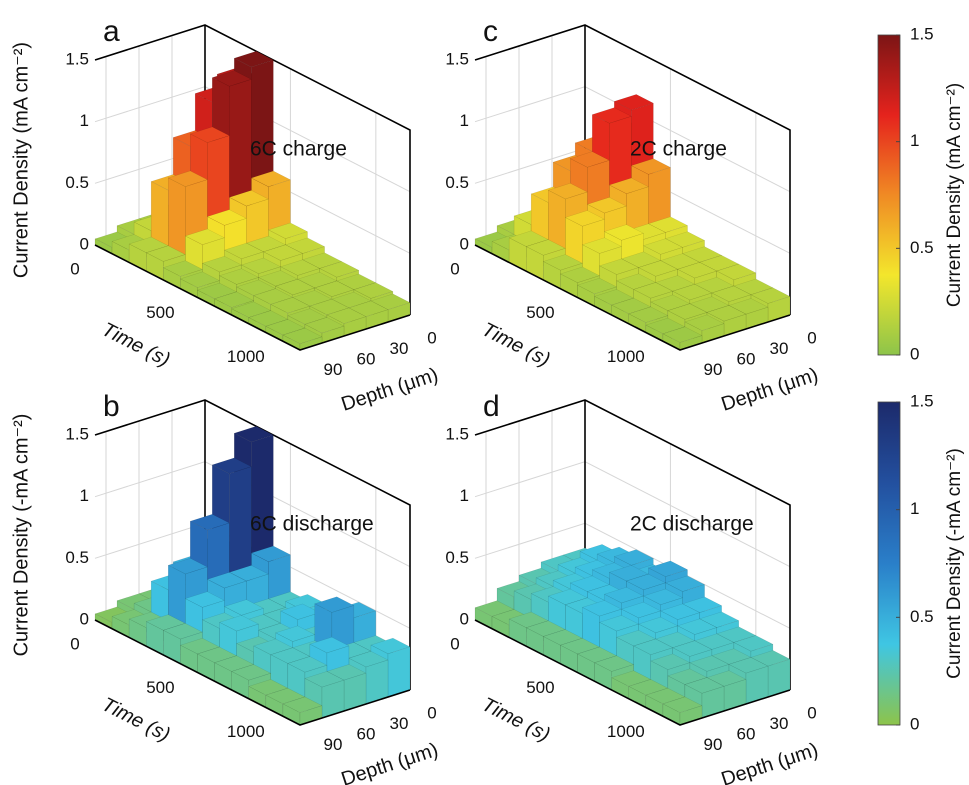 Image resolution: width=969 pixels, height=785 pixels. I want to click on z-axis-label: Current Density (-mA cm⁻²), so click(21, 535).